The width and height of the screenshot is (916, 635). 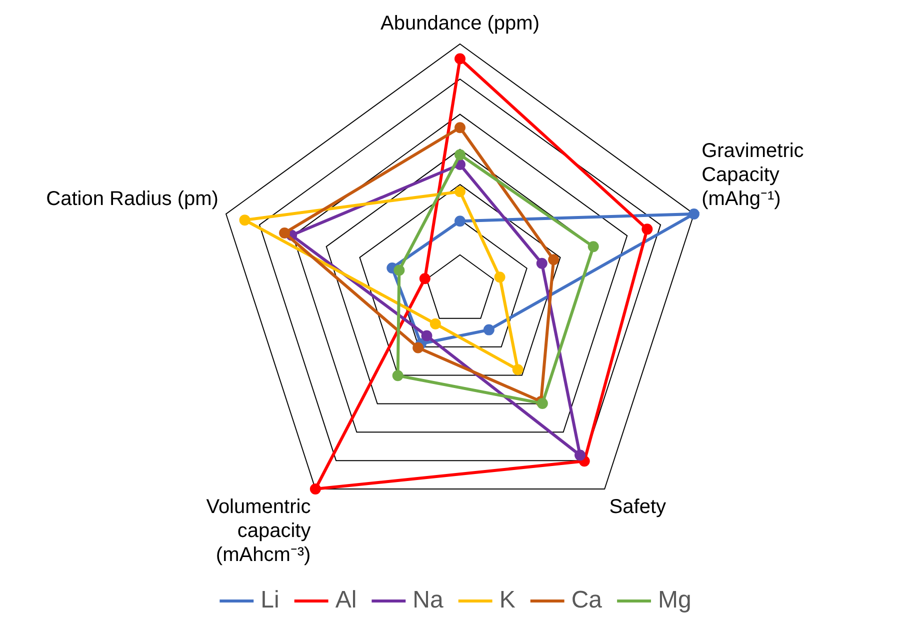 I want to click on legend-label: K, so click(x=507, y=600).